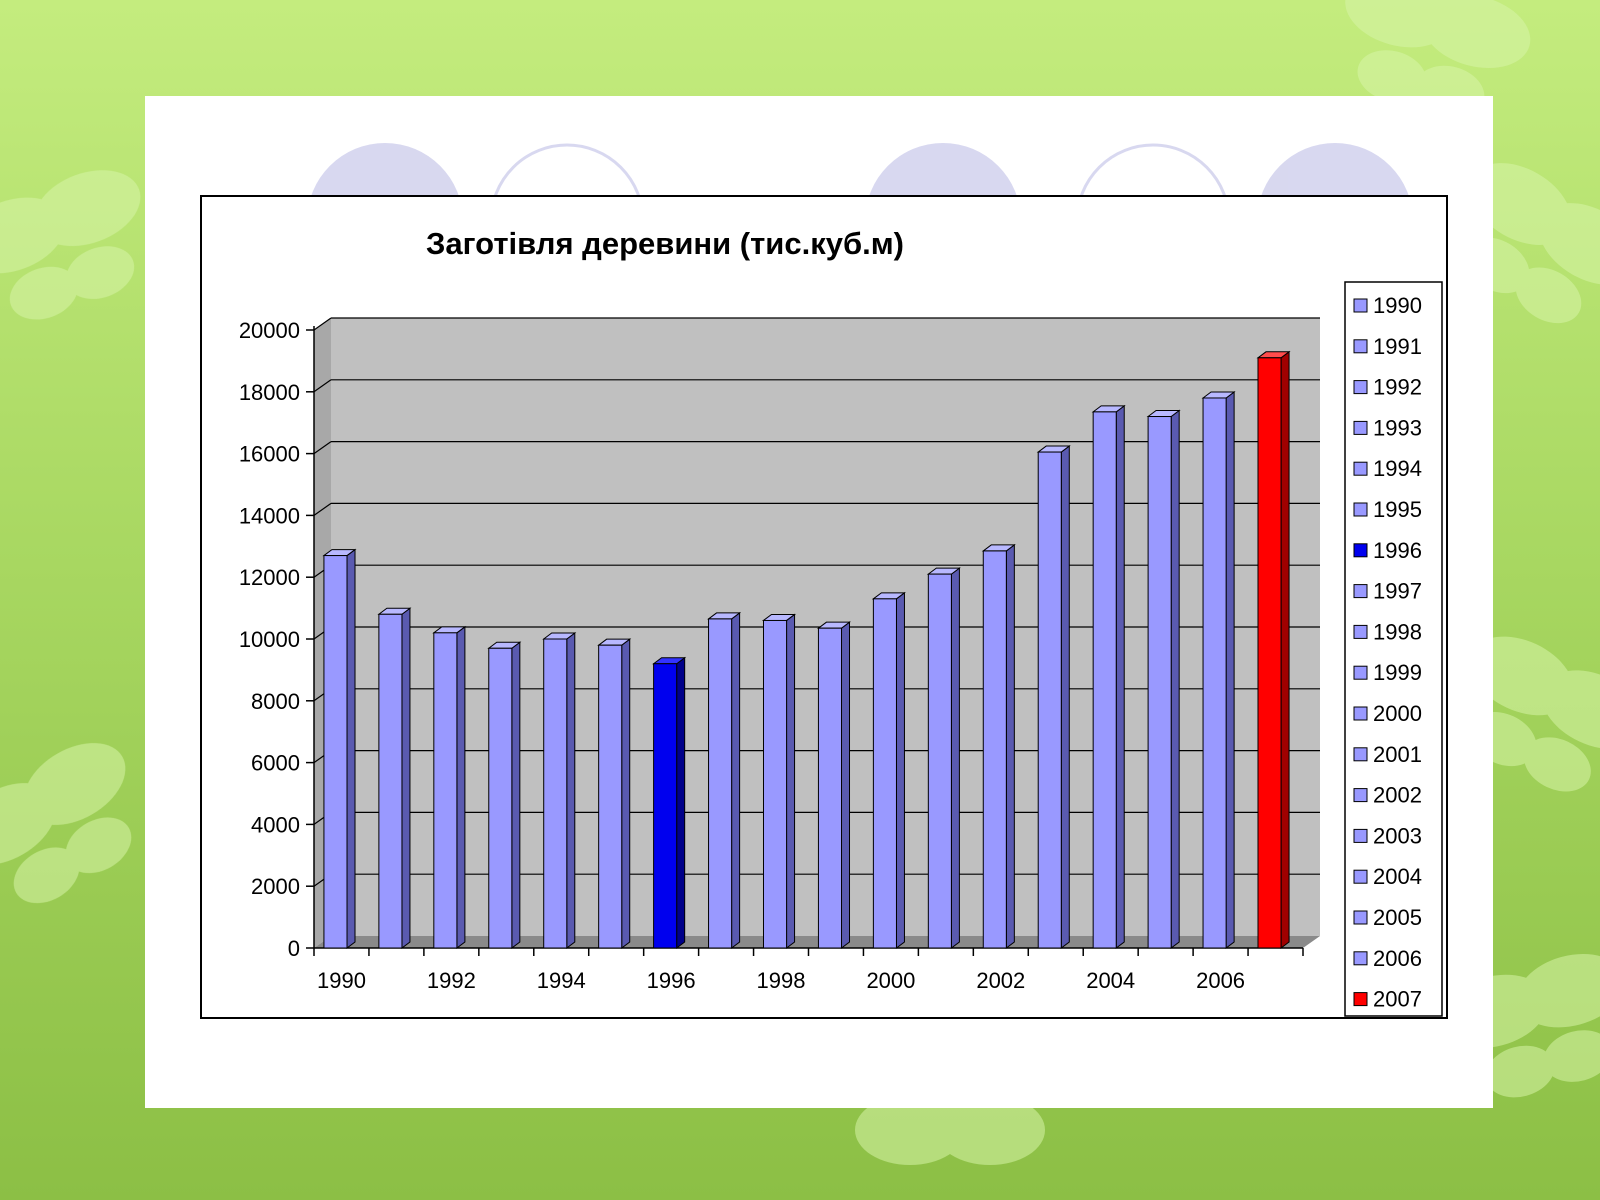 Image resolution: width=1600 pixels, height=1200 pixels. Describe the element at coordinates (275, 824) in the screenshot. I see `y-tick-label: 4000` at that location.